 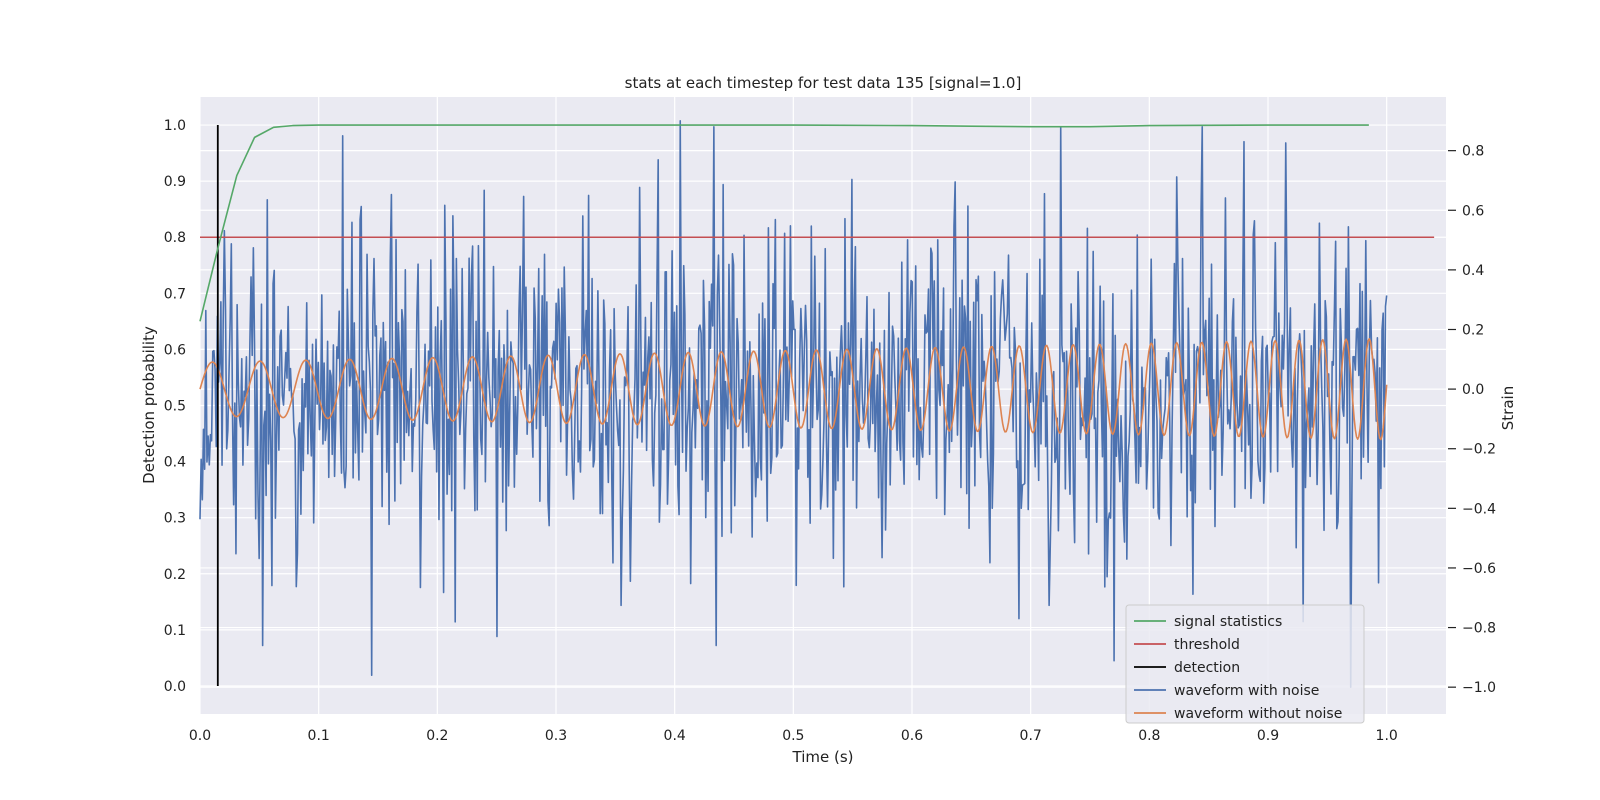 What do you see at coordinates (175, 575) in the screenshot?
I see `y-tick-label: 0.2` at bounding box center [175, 575].